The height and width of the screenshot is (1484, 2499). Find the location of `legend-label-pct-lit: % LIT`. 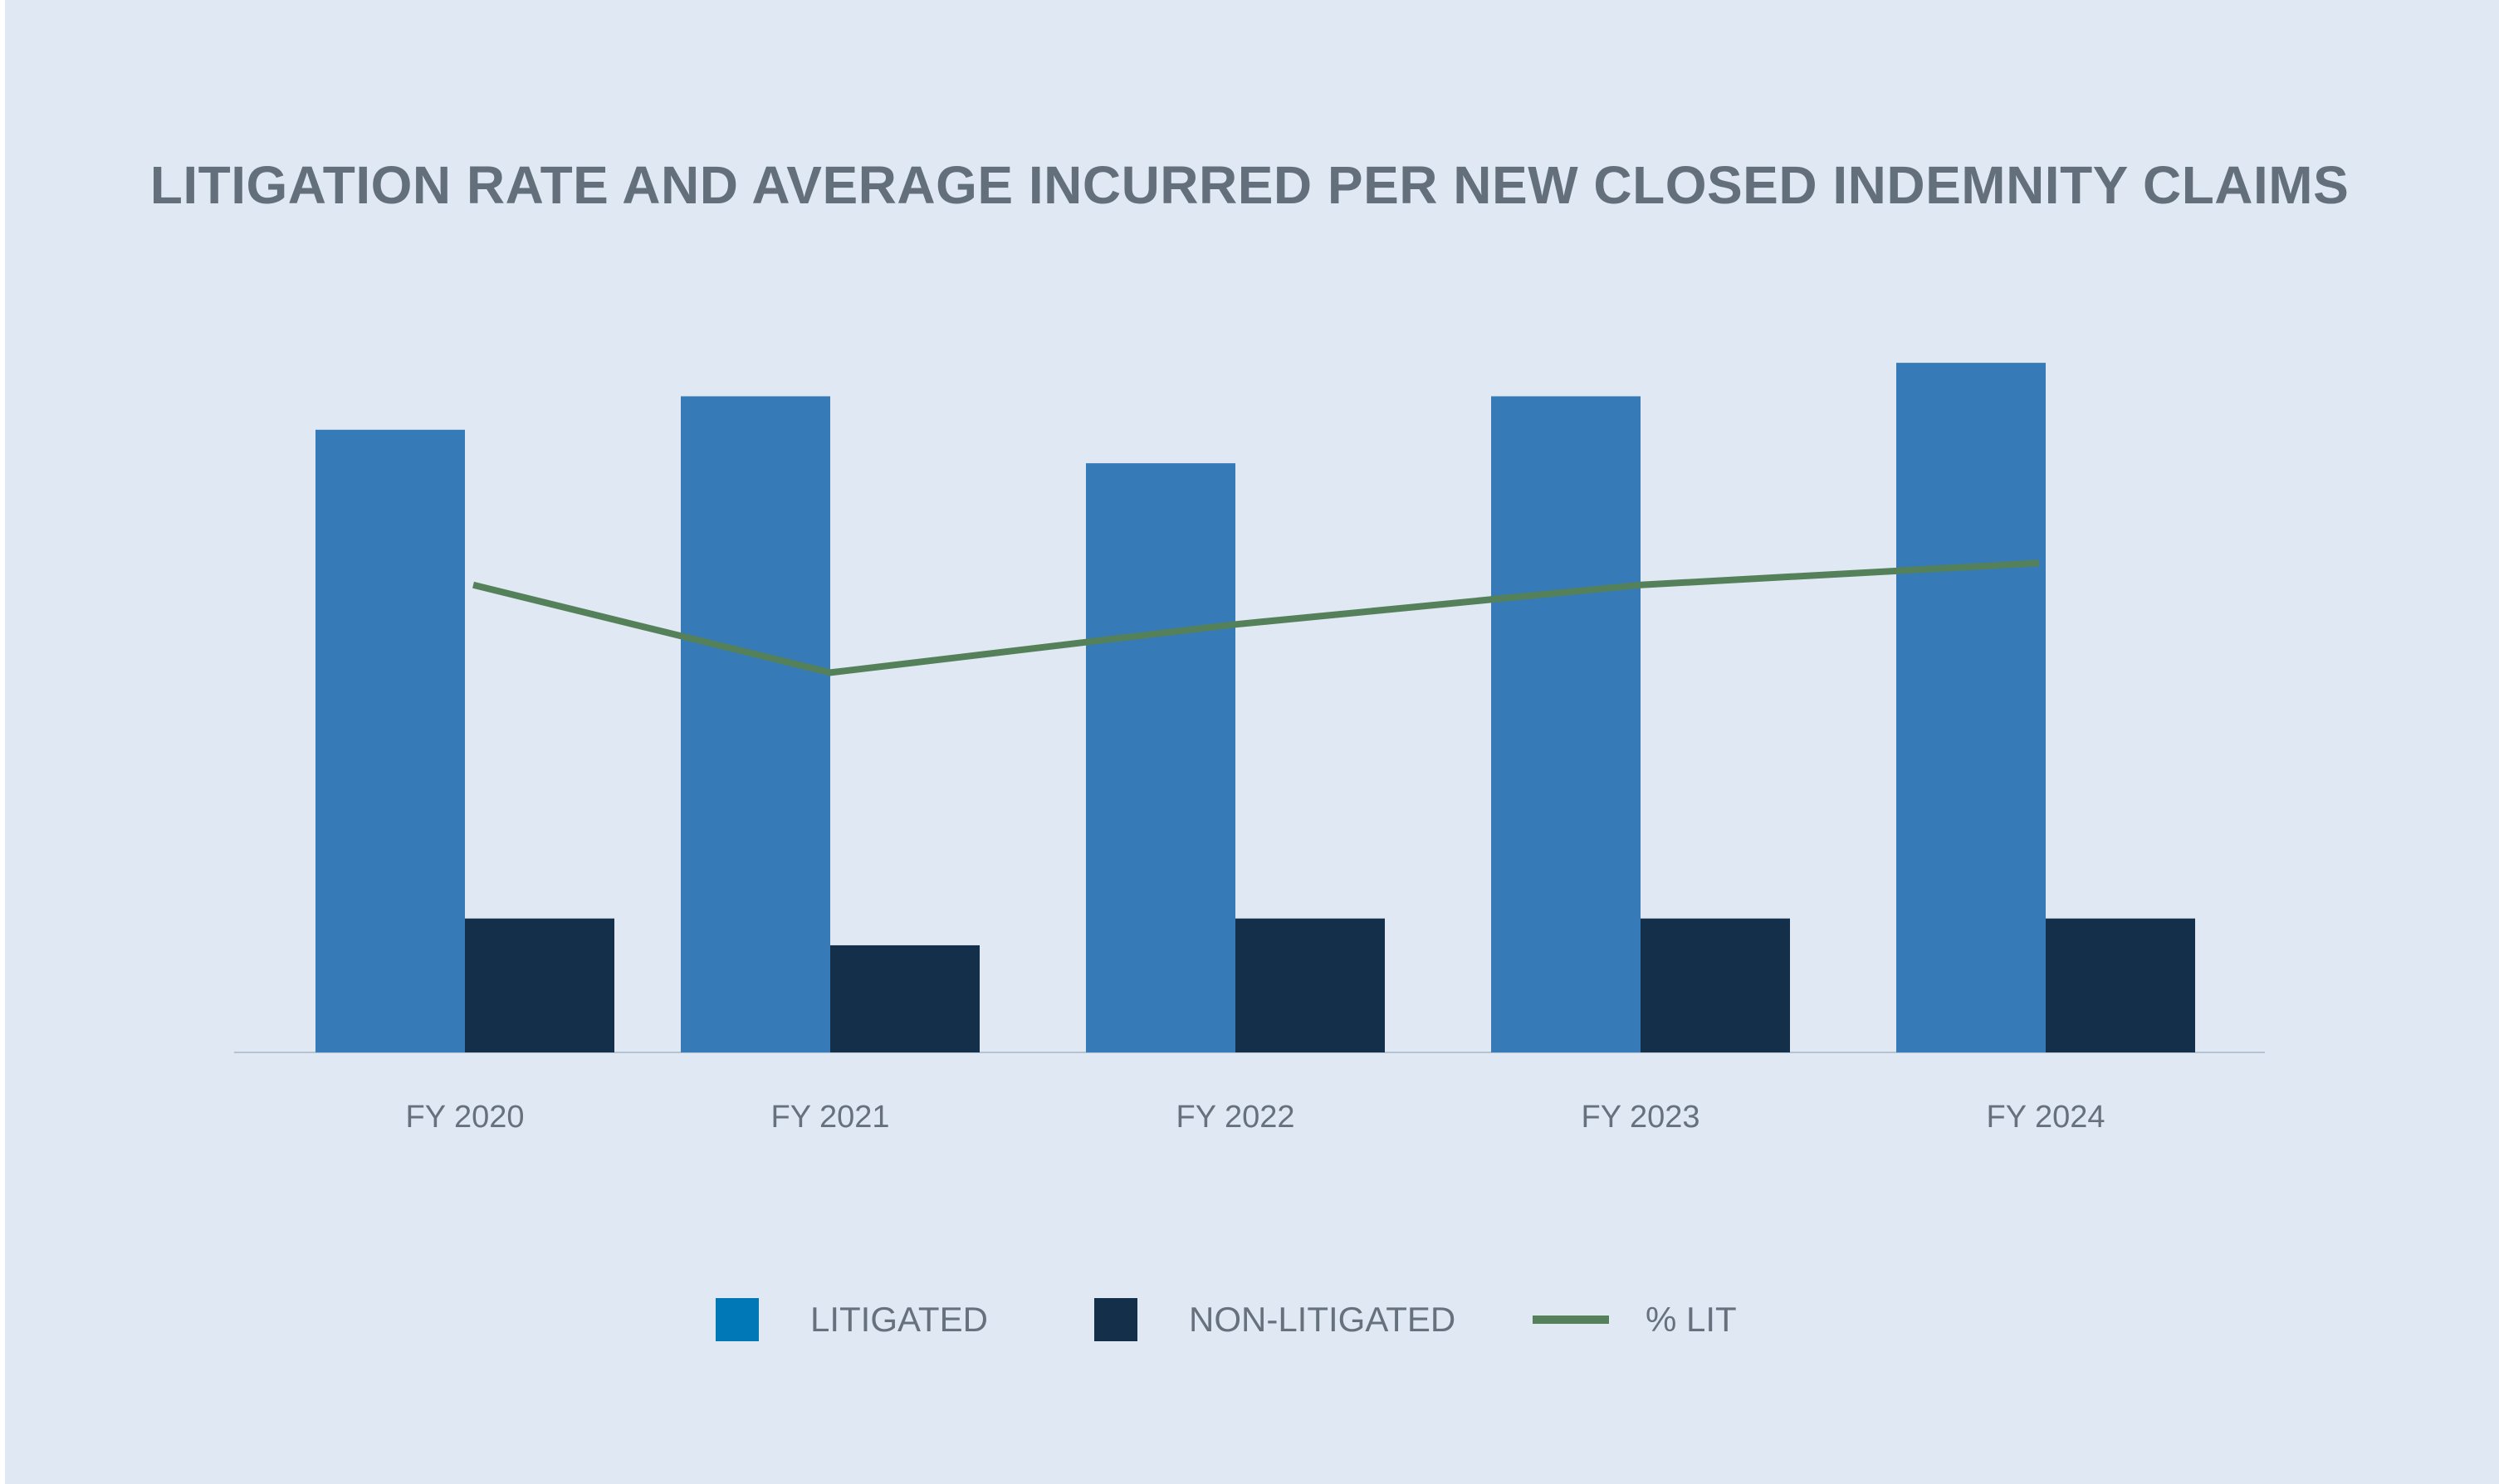

legend-label-pct-lit: % LIT is located at coordinates (1691, 1319).